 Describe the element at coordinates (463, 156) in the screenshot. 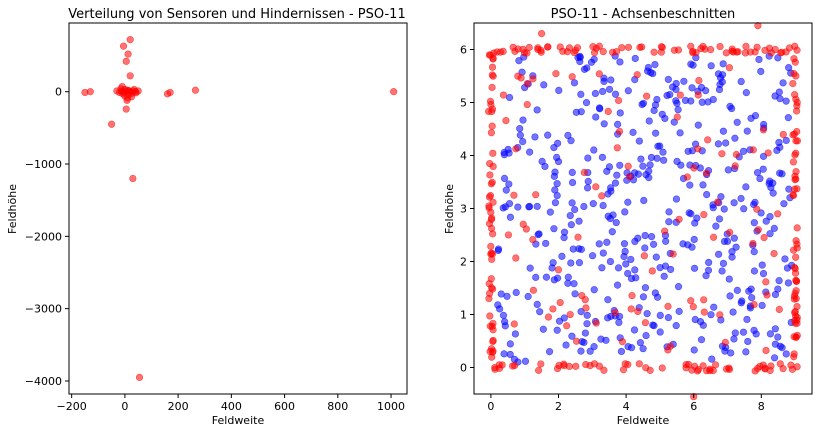

I see `y-tick-label: 4` at that location.